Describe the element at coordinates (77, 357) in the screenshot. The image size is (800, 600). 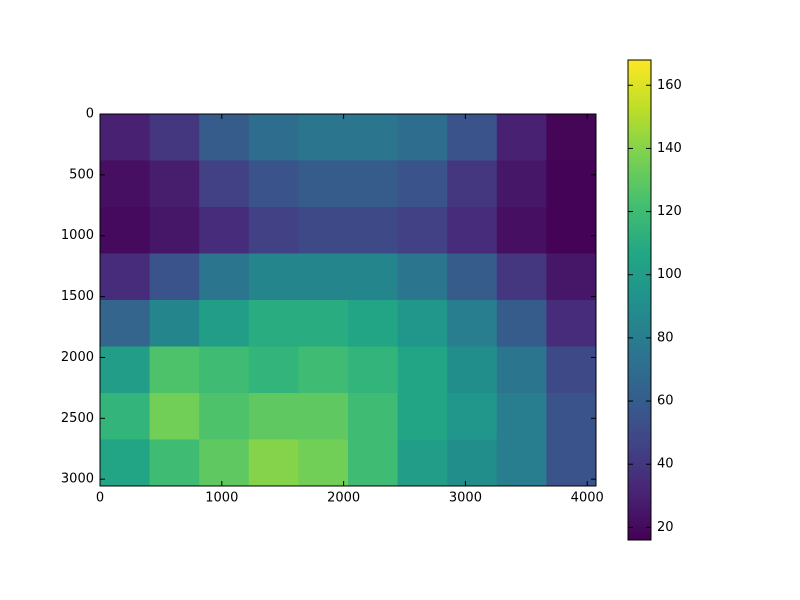
I see `y-tick-label: 2000` at that location.